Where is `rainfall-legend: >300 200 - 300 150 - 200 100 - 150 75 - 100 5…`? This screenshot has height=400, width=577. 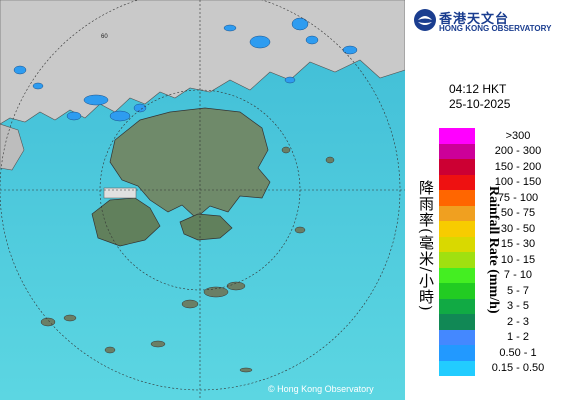 rainfall-legend: >300 200 - 300 150 - 200 100 - 150 75 - 100 5… is located at coordinates (500, 252).